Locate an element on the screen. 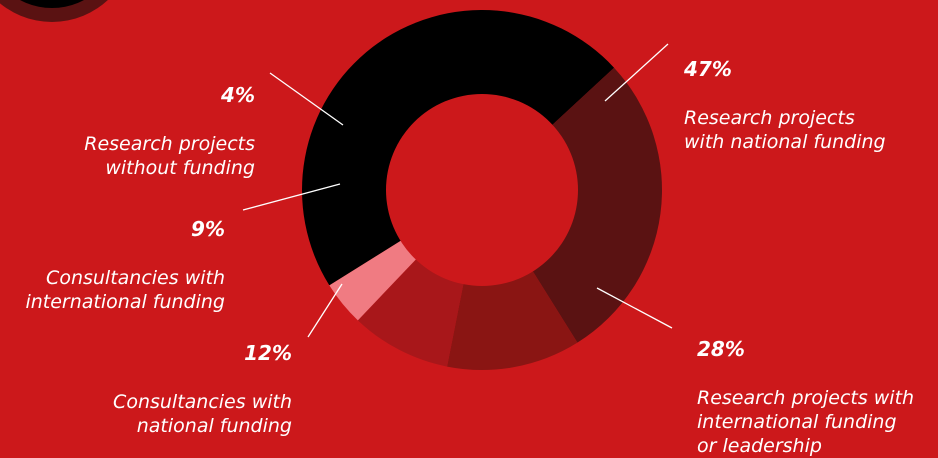 This screenshot has height=458, width=938. leader-line-slice-consult-national is located at coordinates (325, 310).